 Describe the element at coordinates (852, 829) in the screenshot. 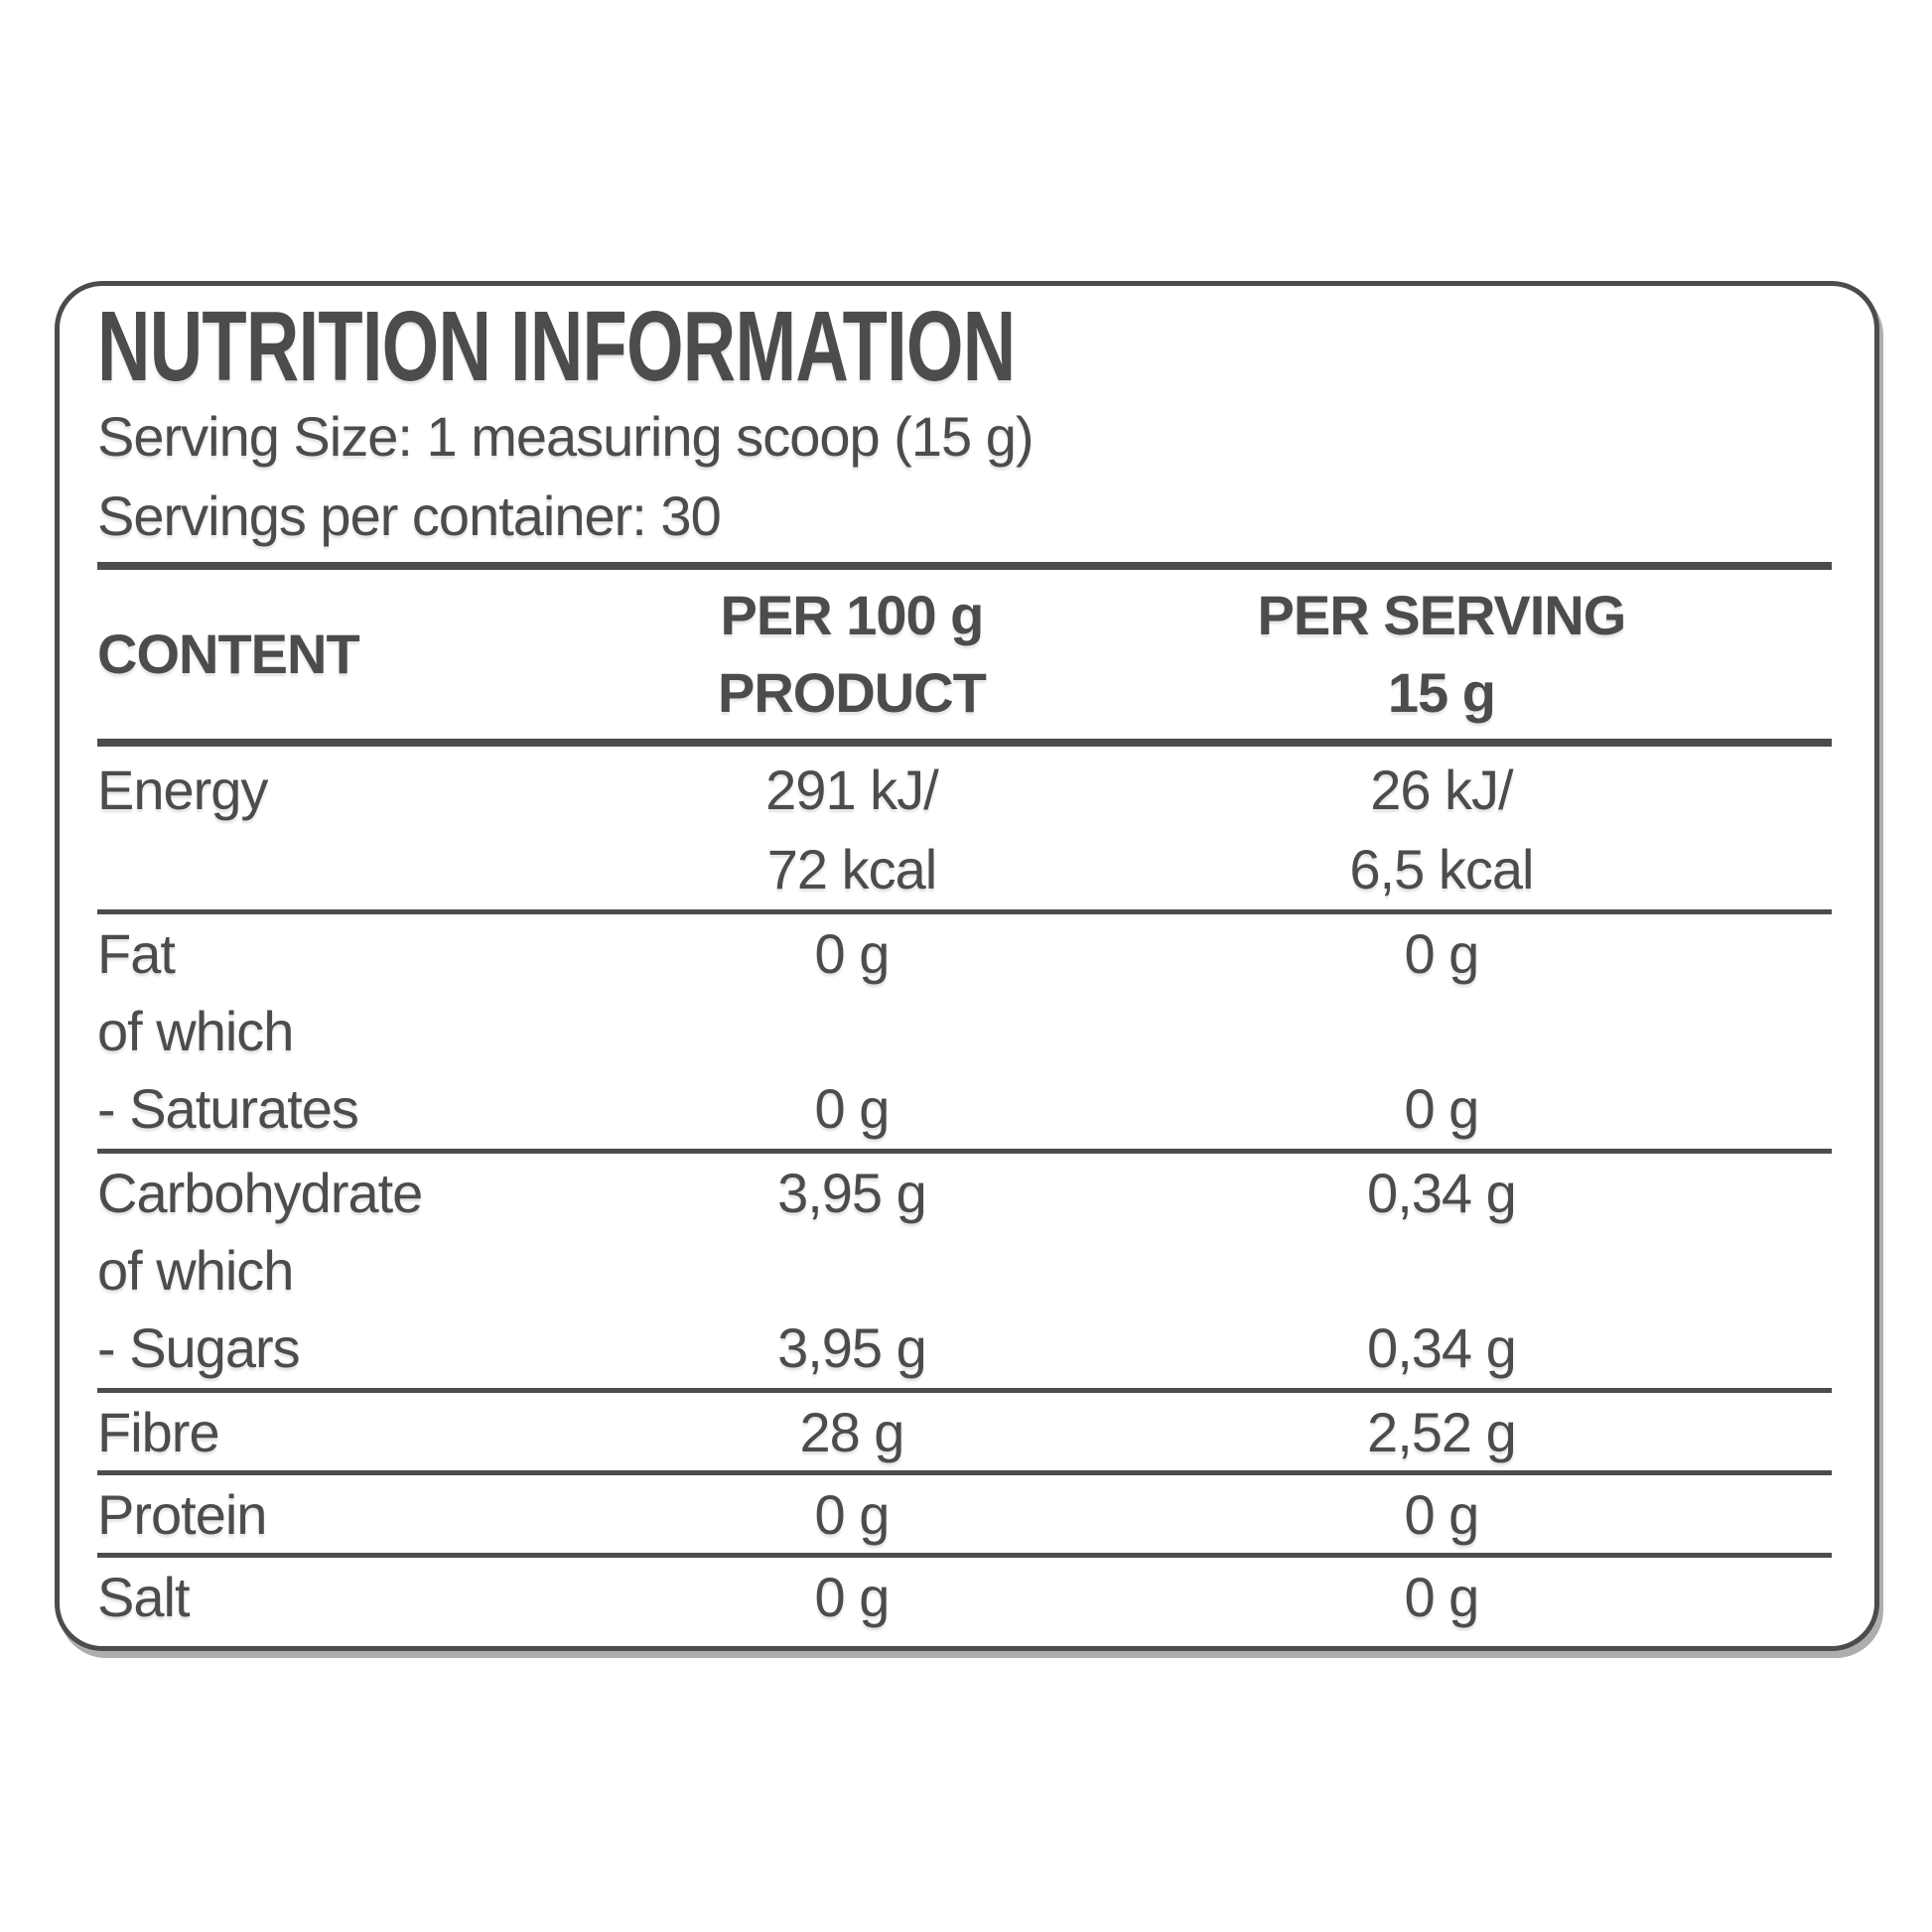

I see `row-value-per-100g: 291 kJ/ 72 kcal` at that location.